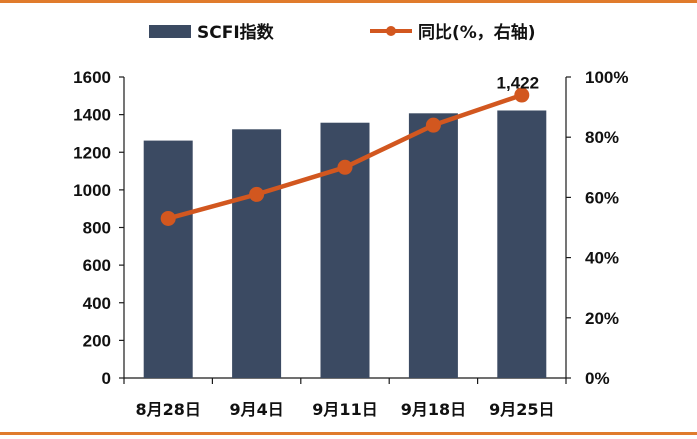 This screenshot has height=439, width=697. Describe the element at coordinates (602, 318) in the screenshot. I see `right-tick-label: 20%` at that location.